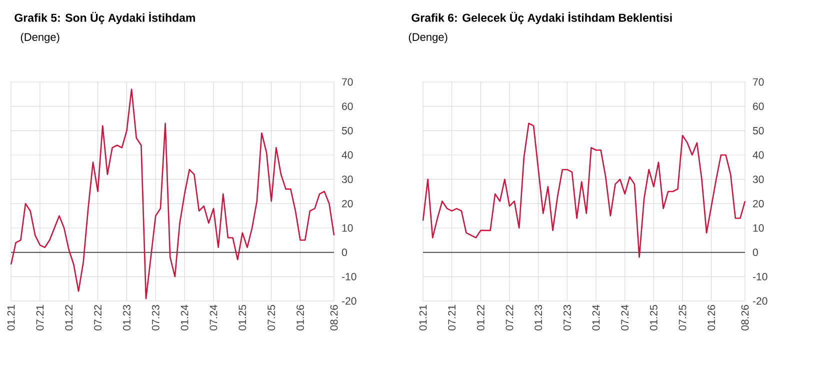 The image size is (820, 366). What do you see at coordinates (542, 18) in the screenshot?
I see `chart-title: Grafik 6: Gelecek Üç Aydaki İstihdam Beklentisi` at bounding box center [542, 18].